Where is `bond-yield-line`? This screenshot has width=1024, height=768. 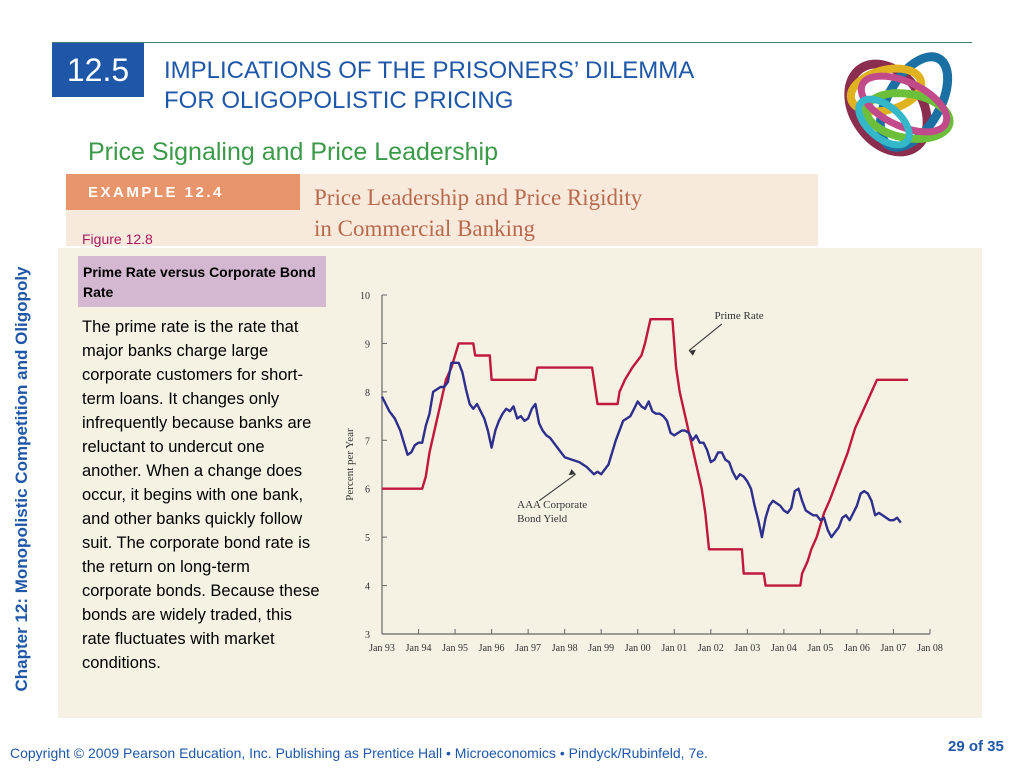 bond-yield-line is located at coordinates (641, 450).